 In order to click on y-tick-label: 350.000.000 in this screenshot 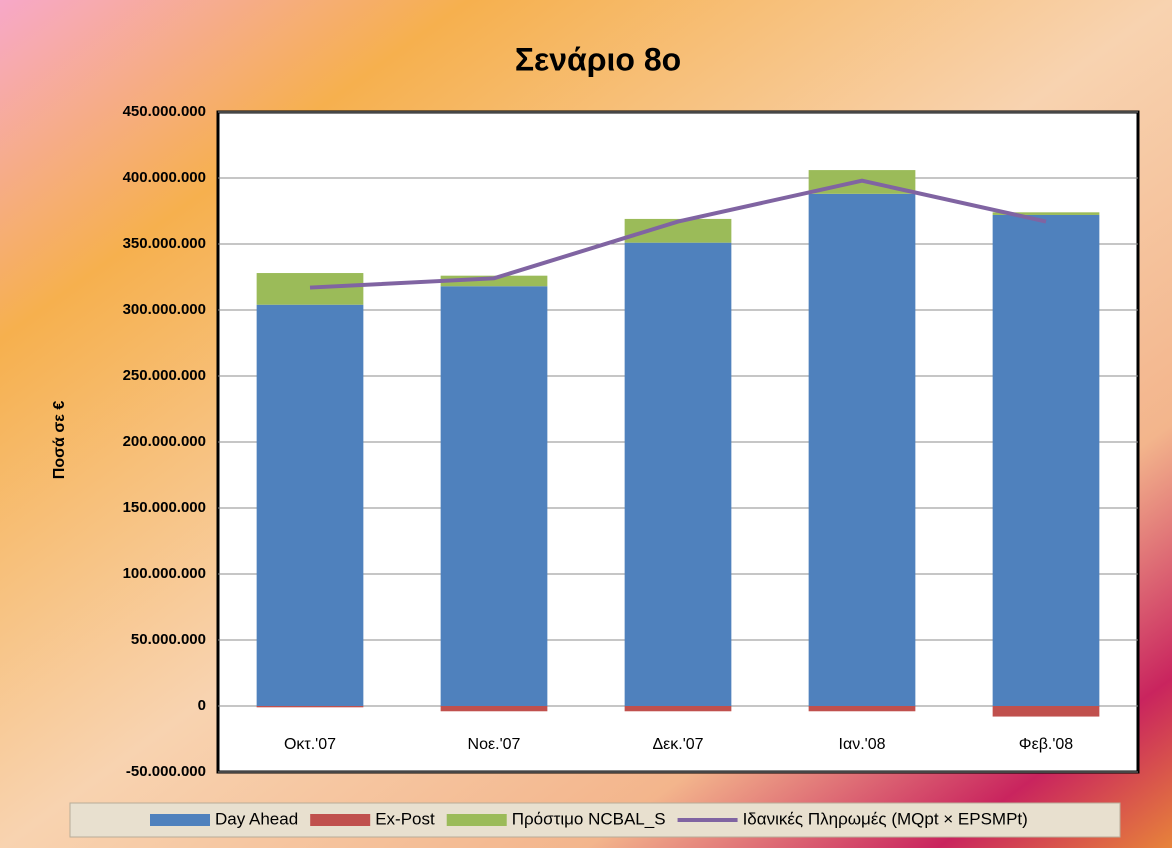, I will do `click(164, 243)`.